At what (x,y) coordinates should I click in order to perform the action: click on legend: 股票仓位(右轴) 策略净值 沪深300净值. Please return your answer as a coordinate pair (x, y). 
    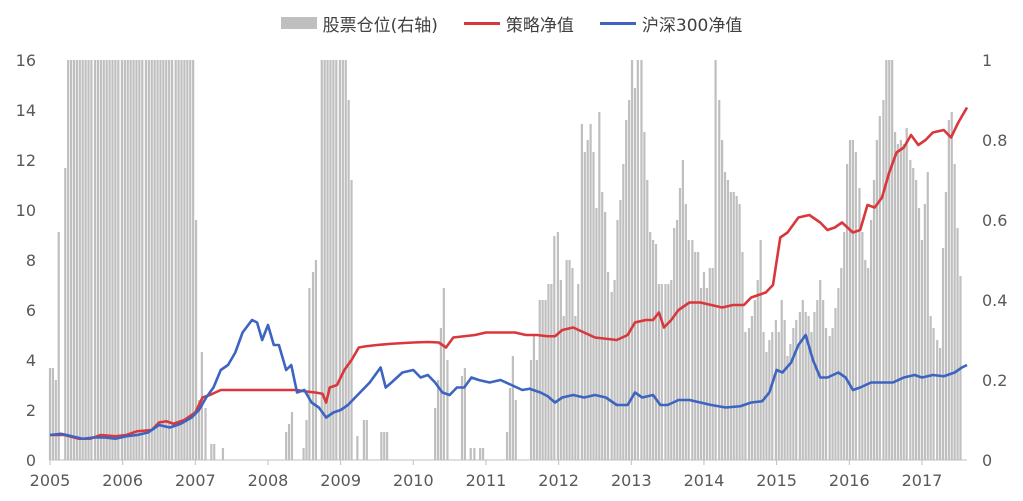
    Looking at the image, I should click on (511, 23).